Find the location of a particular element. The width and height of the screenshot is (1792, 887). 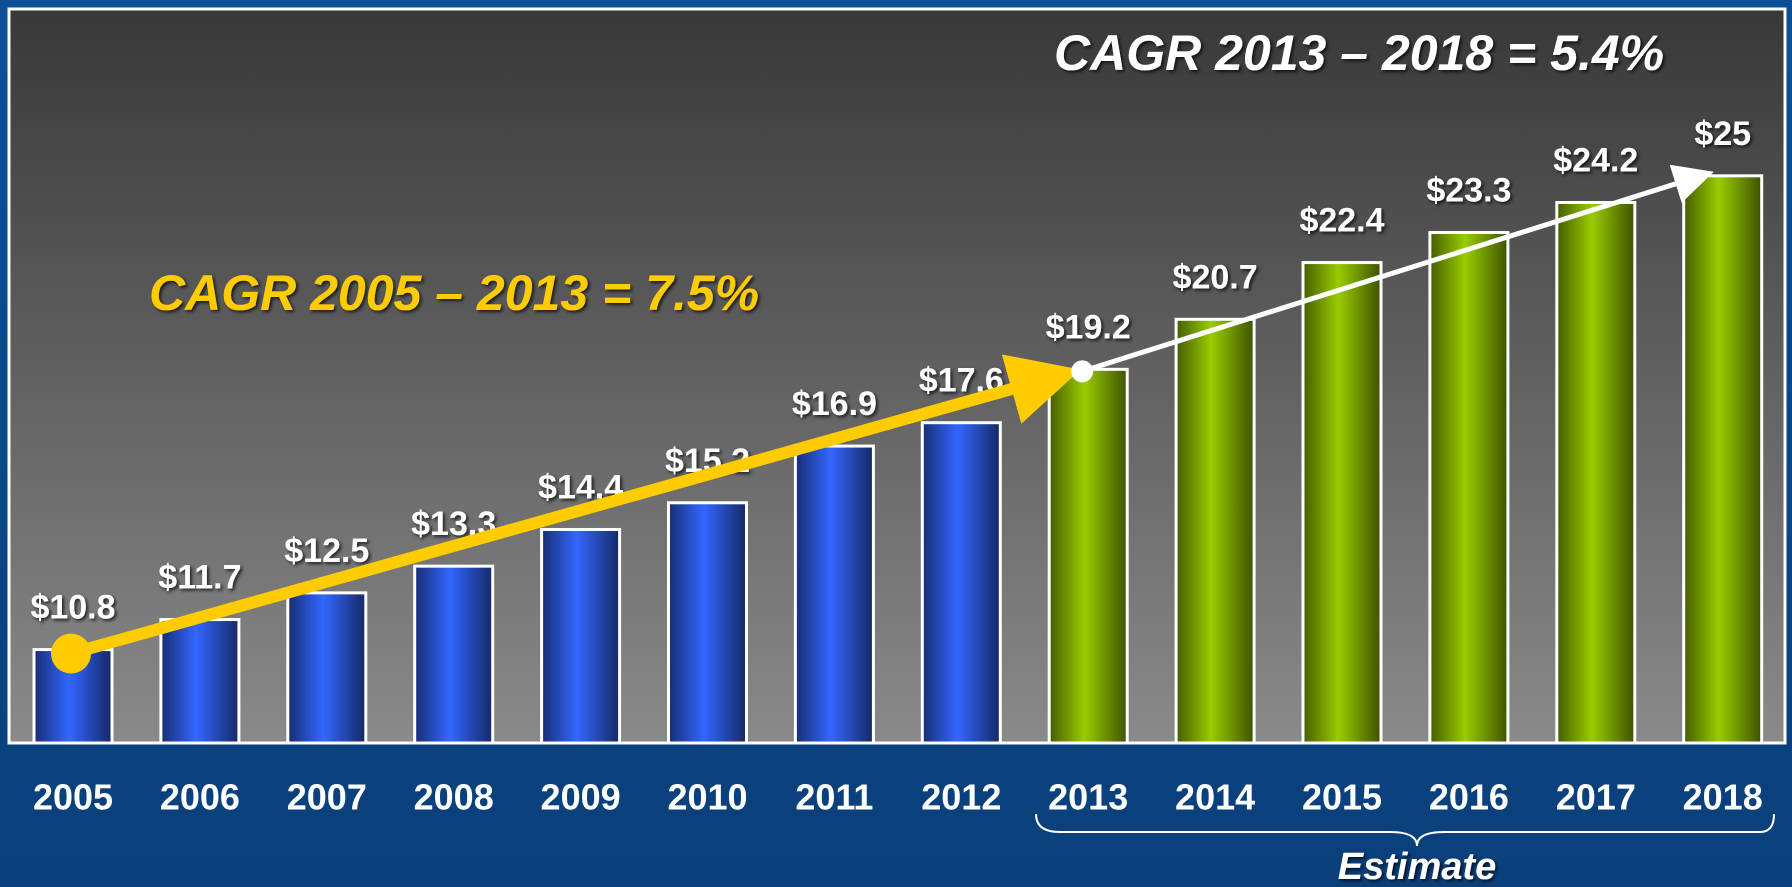

value-label: $23.3 is located at coordinates (1468, 191).